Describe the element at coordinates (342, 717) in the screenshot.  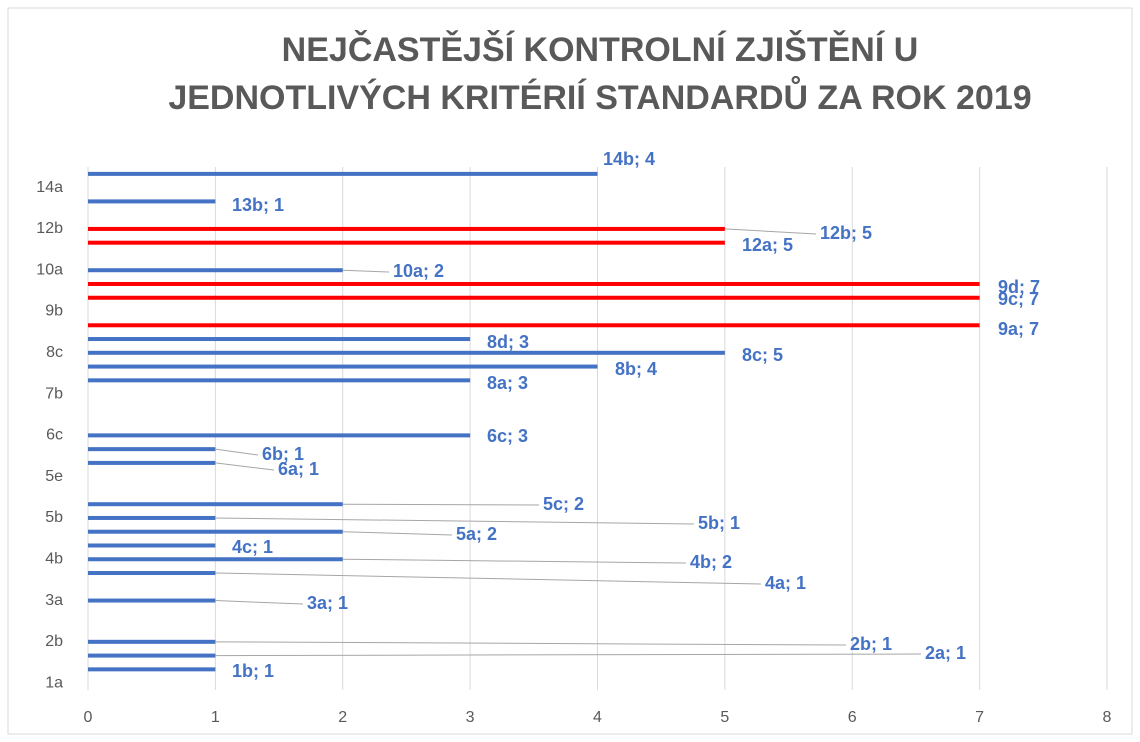
I see `x-tick-label: 2` at that location.